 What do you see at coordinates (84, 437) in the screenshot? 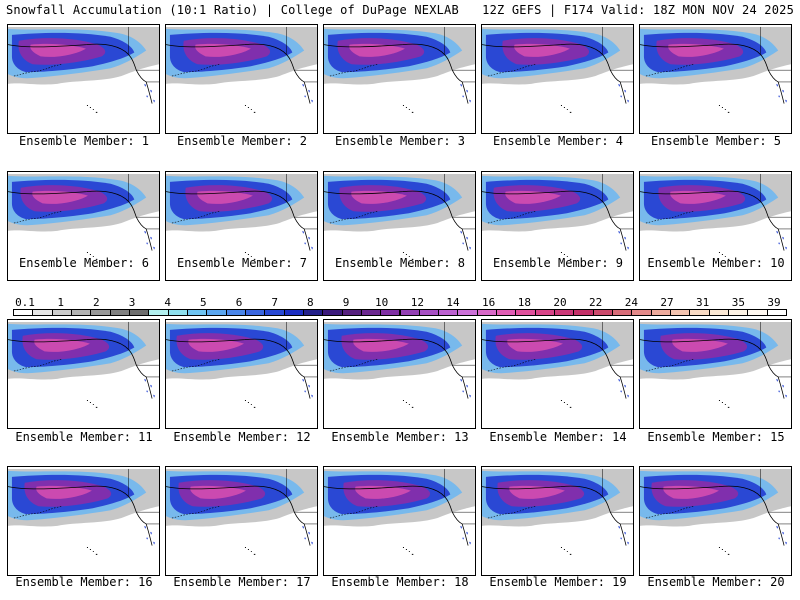
I see `ensemble-member-label: Ensemble Member: 11` at bounding box center [84, 437].